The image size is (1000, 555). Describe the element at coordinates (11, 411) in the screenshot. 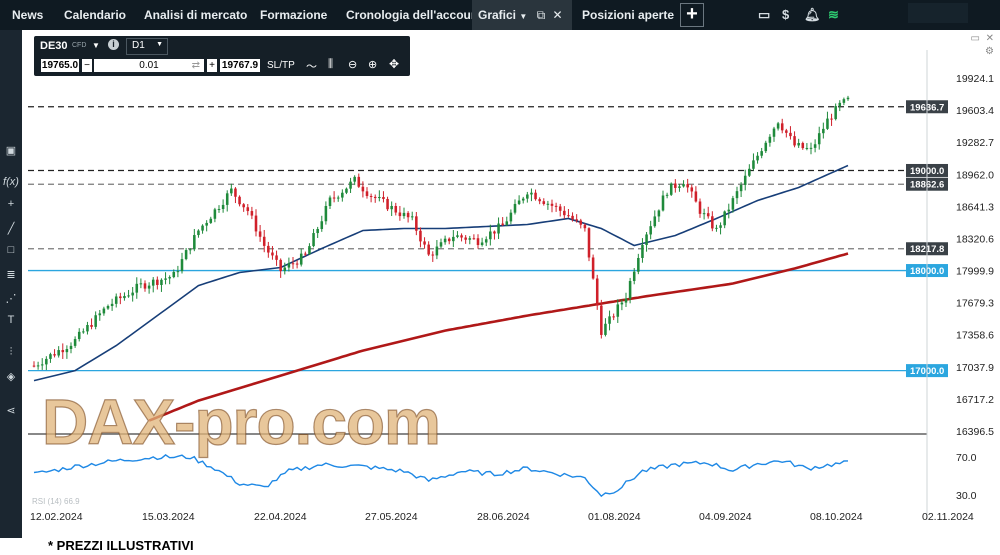

I see `share-icon: ⋖` at that location.